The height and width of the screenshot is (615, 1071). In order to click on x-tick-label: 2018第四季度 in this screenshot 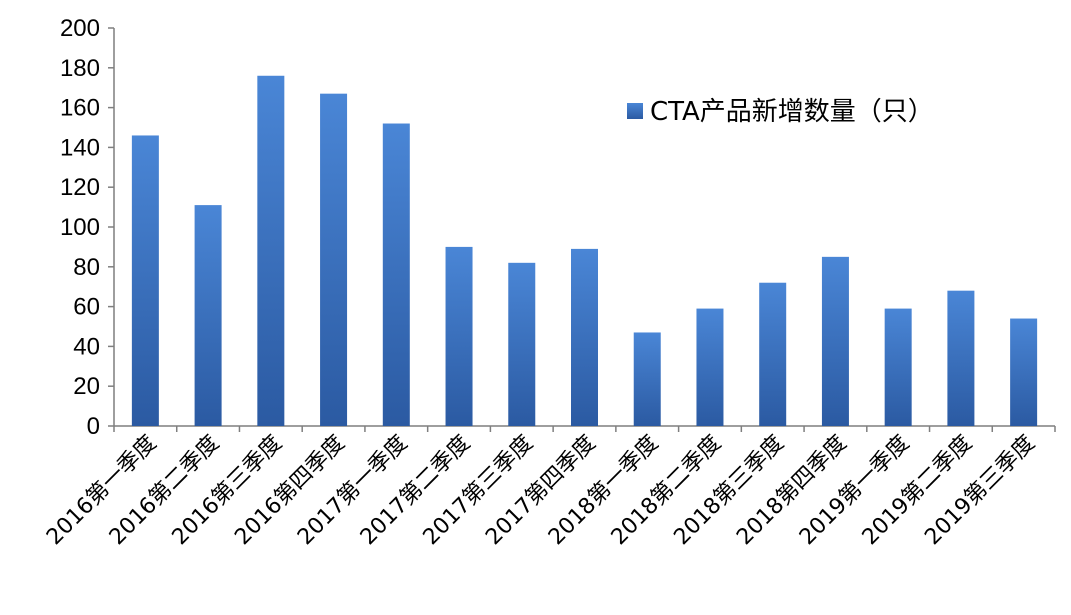, I will do `click(792, 491)`.